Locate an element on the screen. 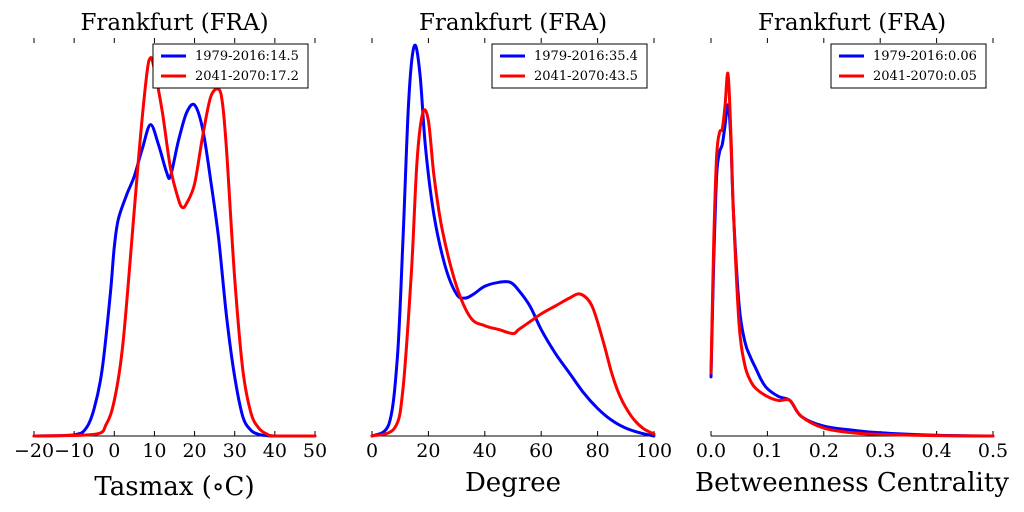 This screenshot has height=512, width=1024. x-tick-label: 10 is located at coordinates (154, 451).